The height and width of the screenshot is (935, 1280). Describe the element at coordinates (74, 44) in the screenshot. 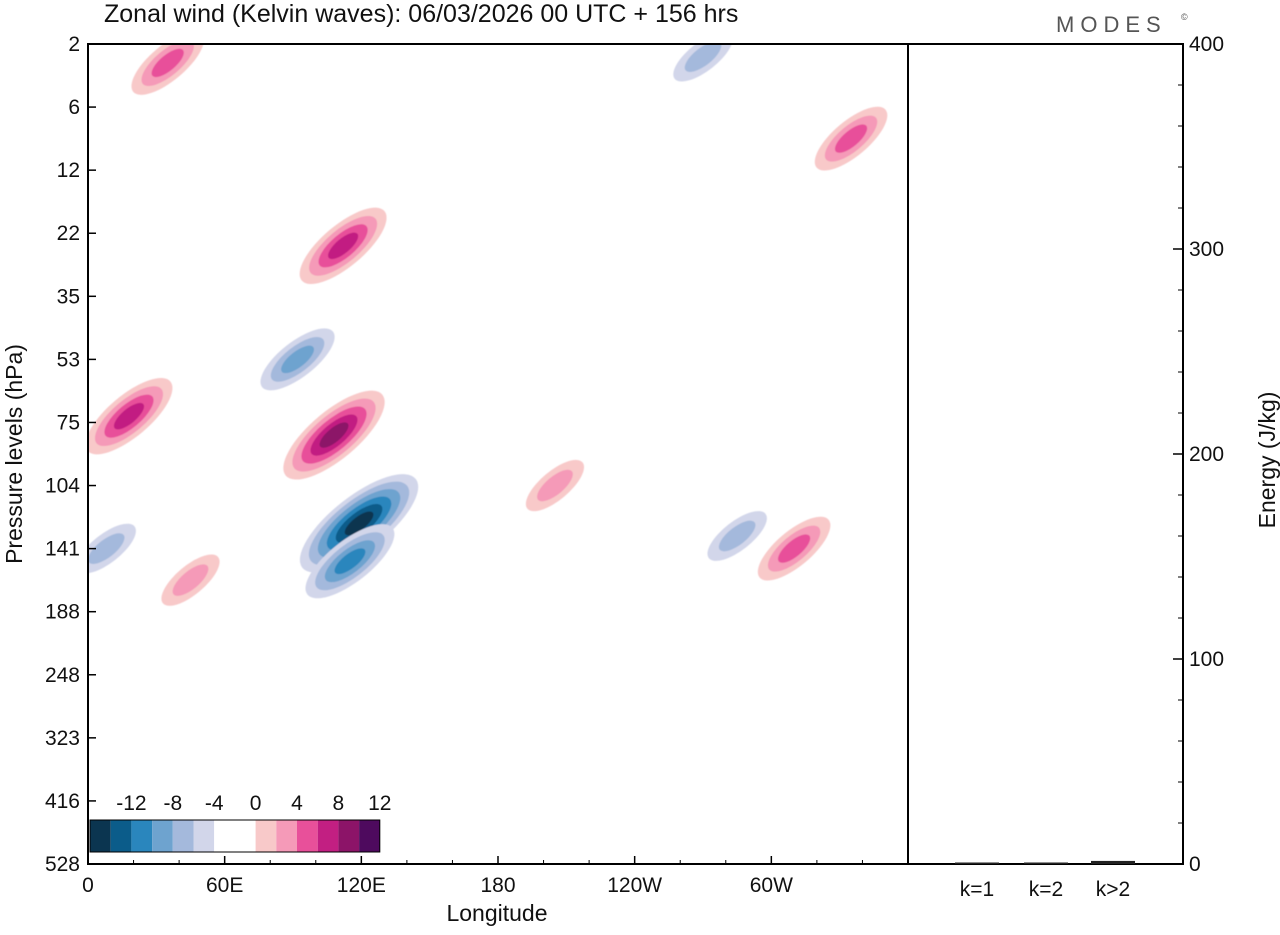

I see `y-tick-label: 2` at that location.